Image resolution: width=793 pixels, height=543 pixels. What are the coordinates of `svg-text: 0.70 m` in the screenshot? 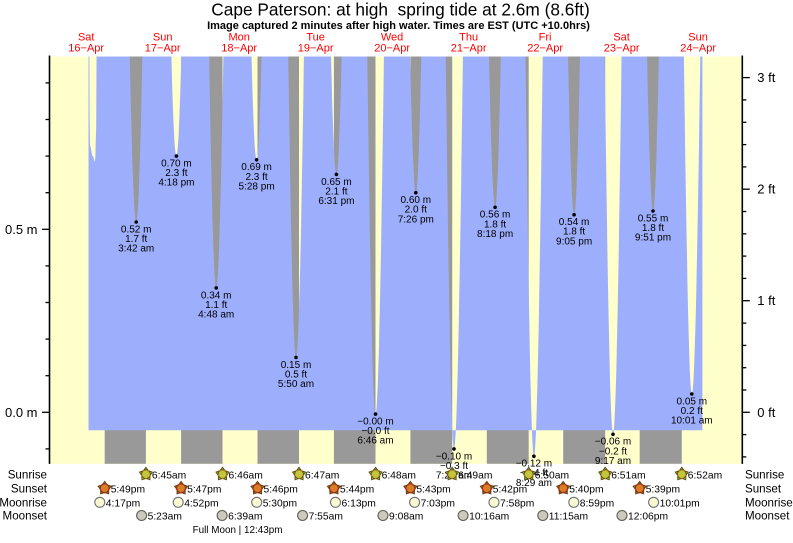 It's located at (176, 164).